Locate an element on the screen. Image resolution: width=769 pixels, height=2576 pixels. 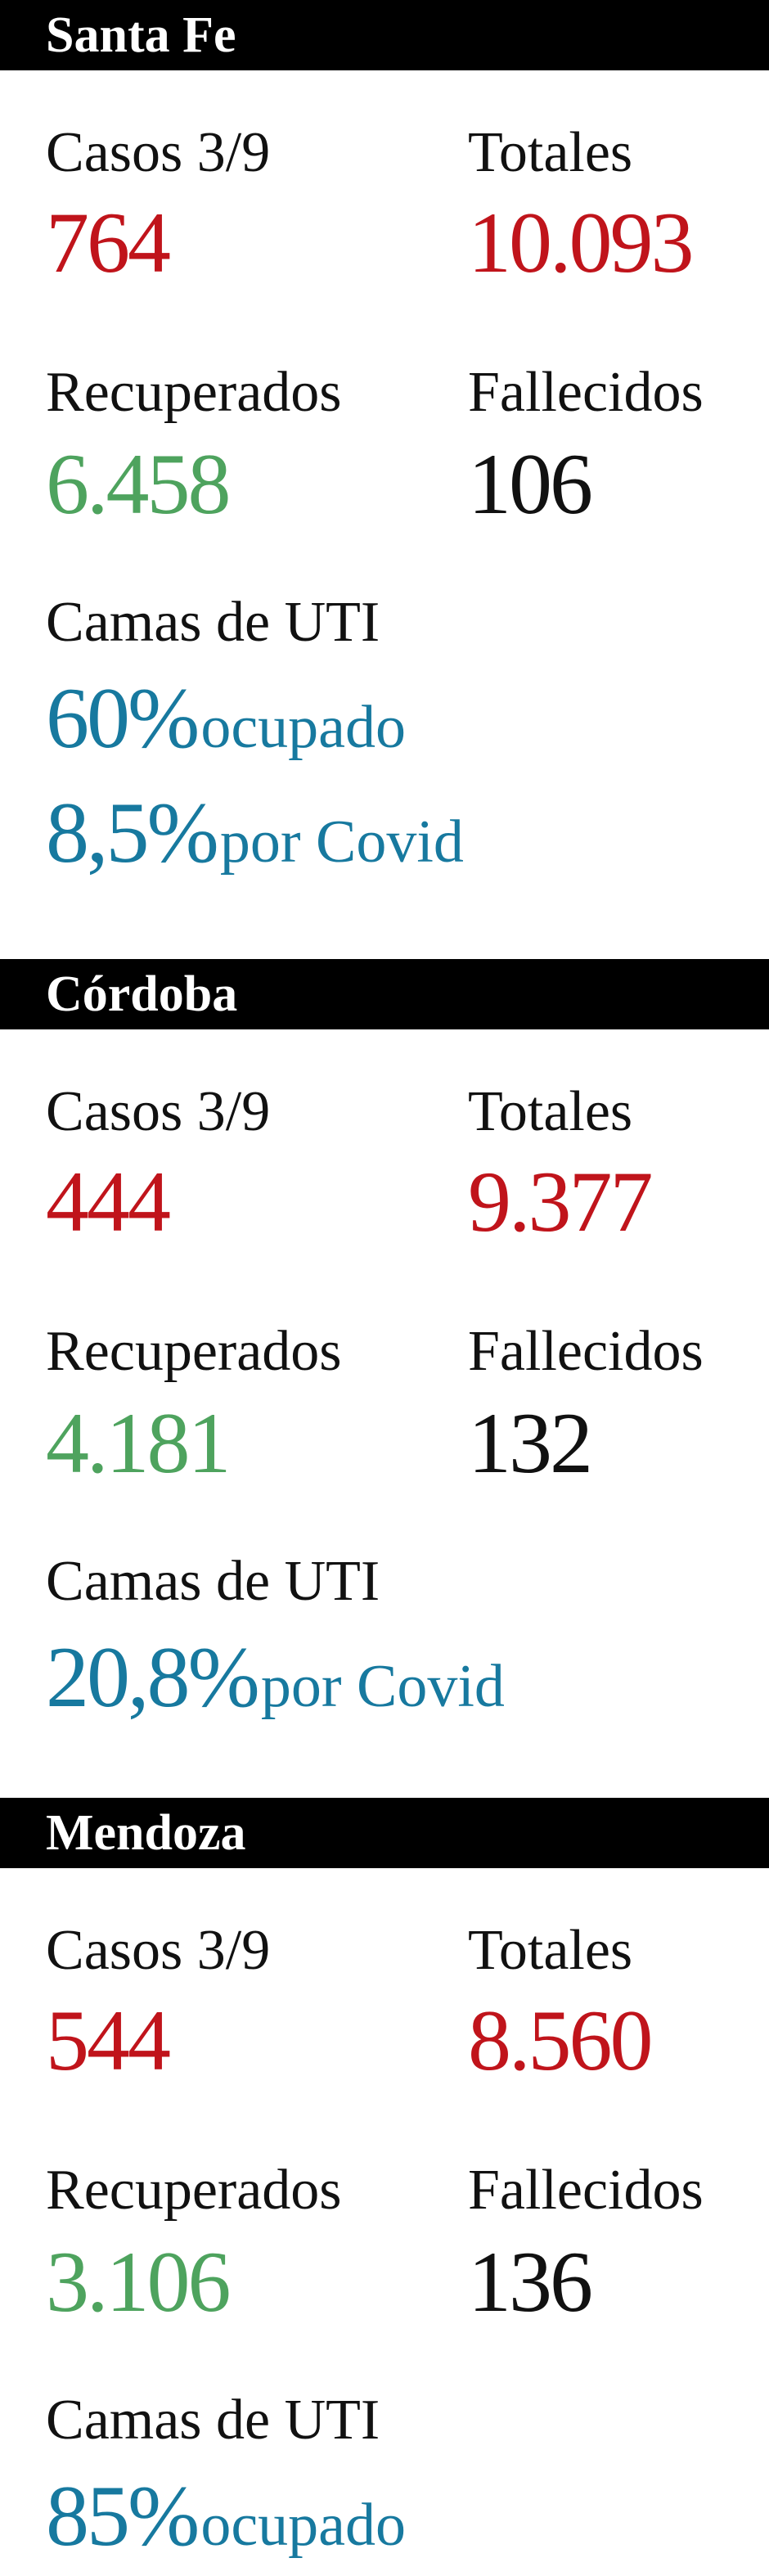
cases-value: 764 is located at coordinates (109, 243).